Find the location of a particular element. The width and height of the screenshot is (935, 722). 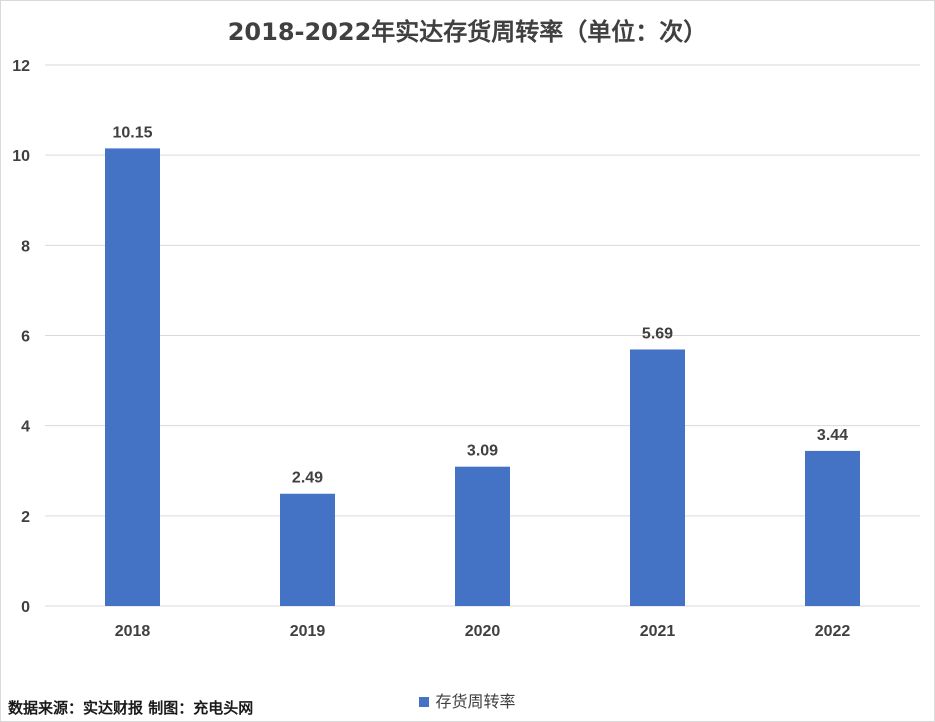

data-label: 3.44 is located at coordinates (832, 435).